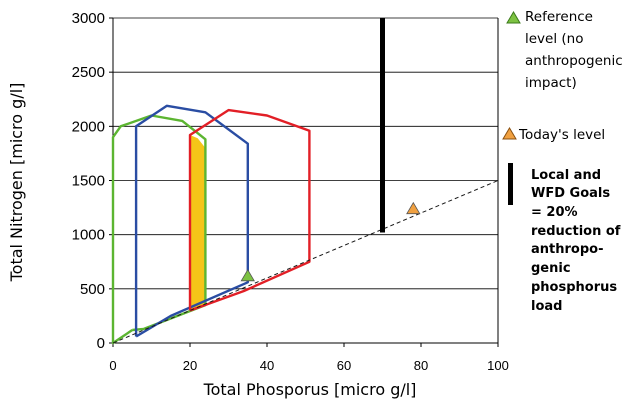 This screenshot has height=405, width=636. Describe the element at coordinates (16, 183) in the screenshot. I see `y-axis-title: Total Nitrogen [micro g/l]` at that location.